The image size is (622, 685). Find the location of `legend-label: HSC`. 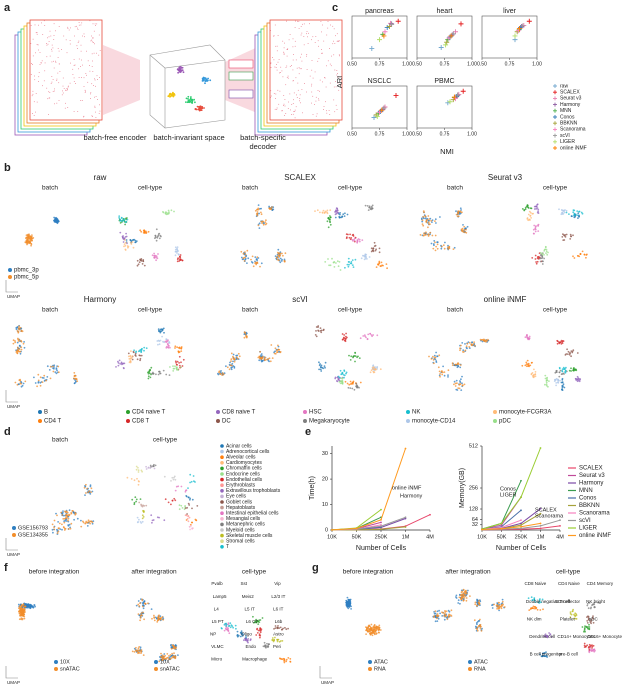

legend-label: HSC is located at coordinates (315, 413).